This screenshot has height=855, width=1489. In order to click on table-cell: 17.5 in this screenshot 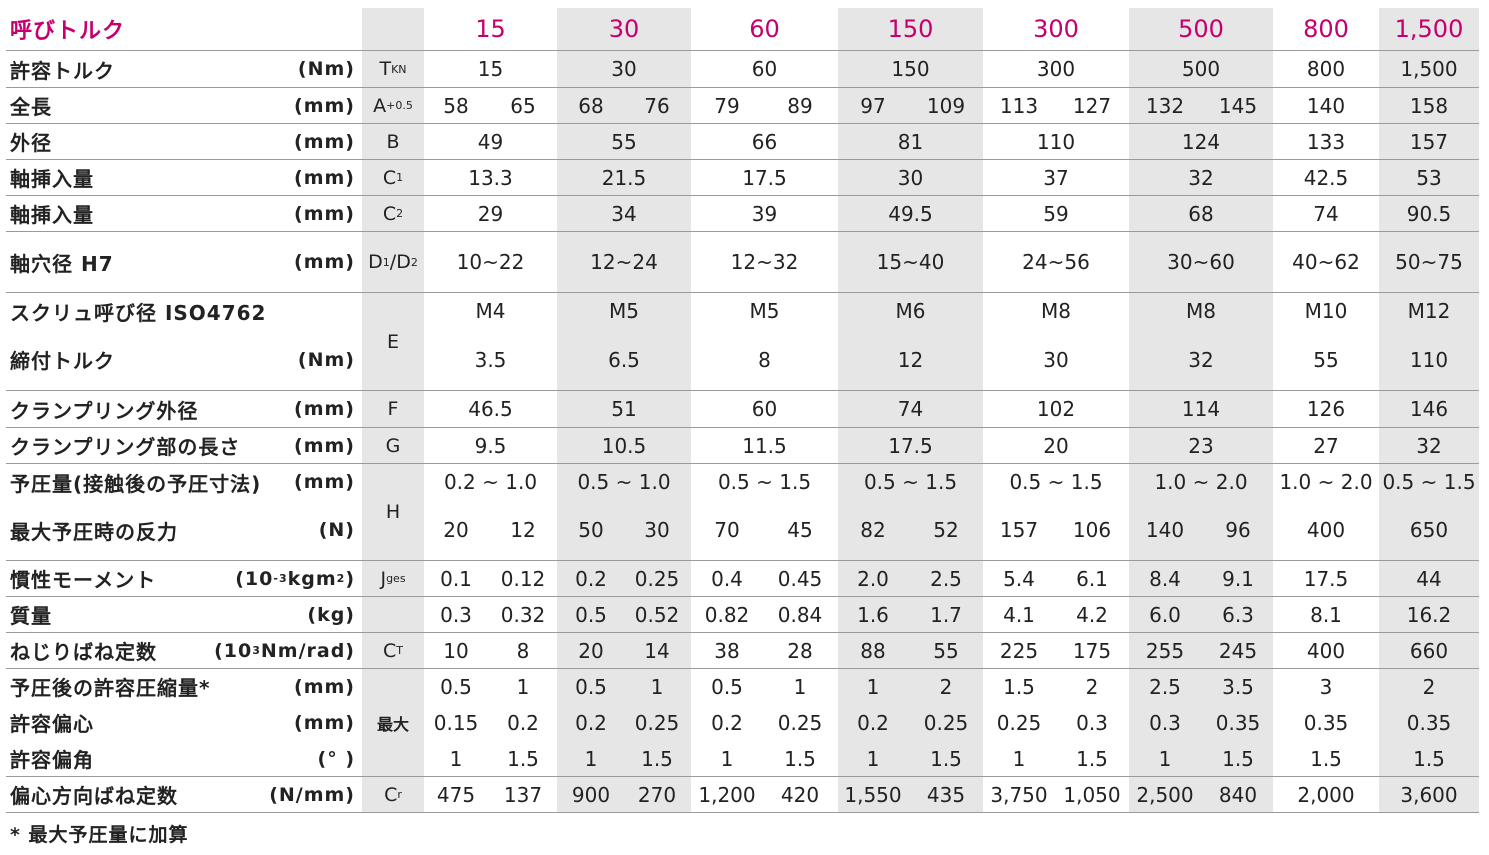, I will do `click(764, 177)`.